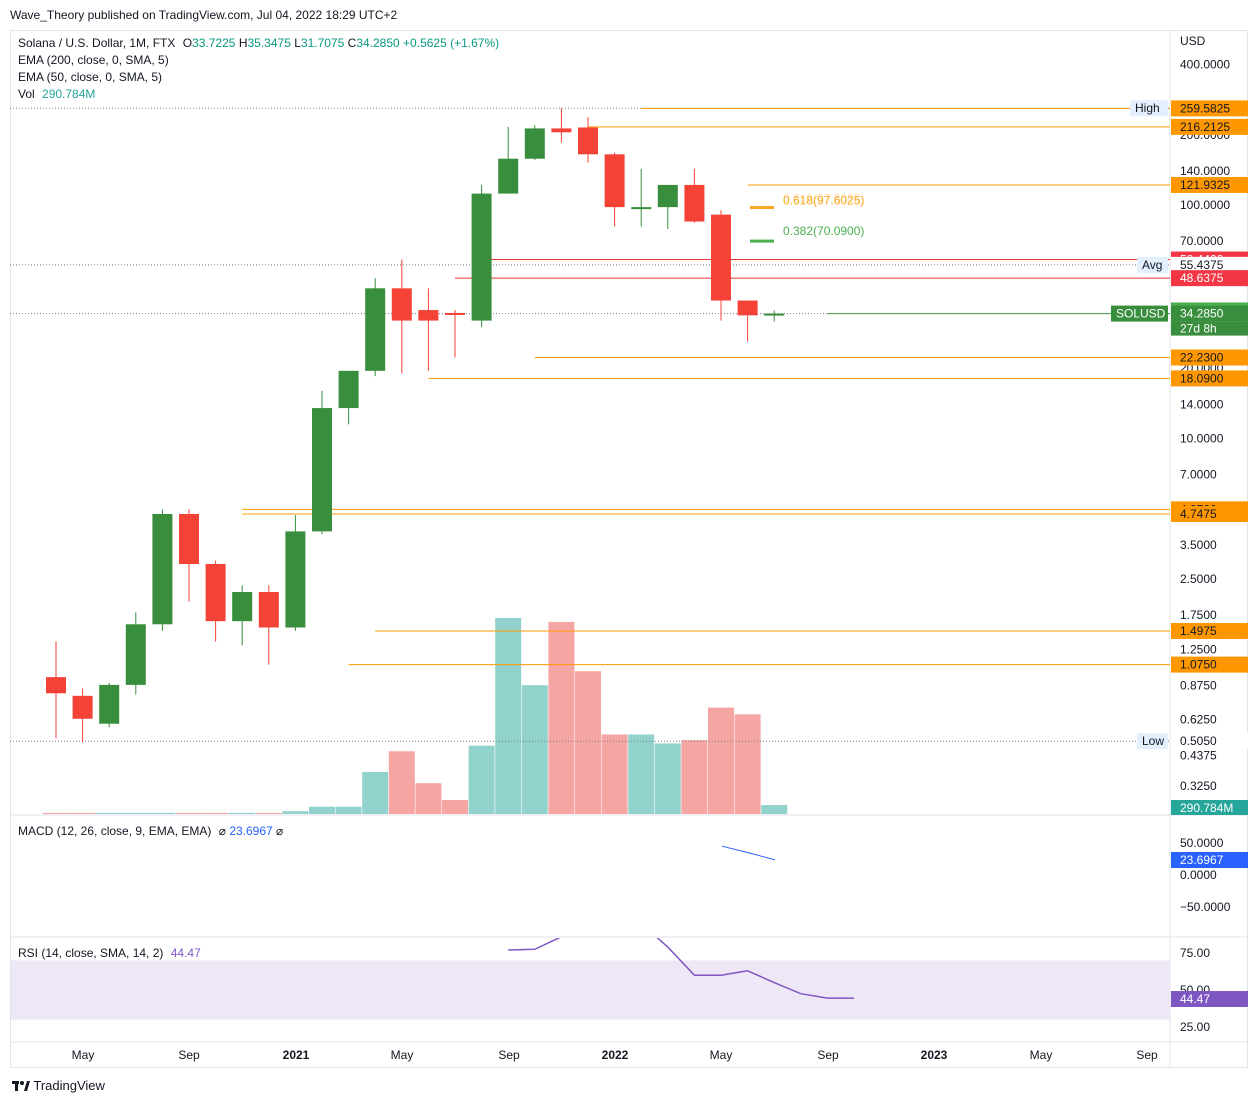 Image resolution: width=1258 pixels, height=1104 pixels. Describe the element at coordinates (26, 94) in the screenshot. I see `volume-label: Vol` at that location.